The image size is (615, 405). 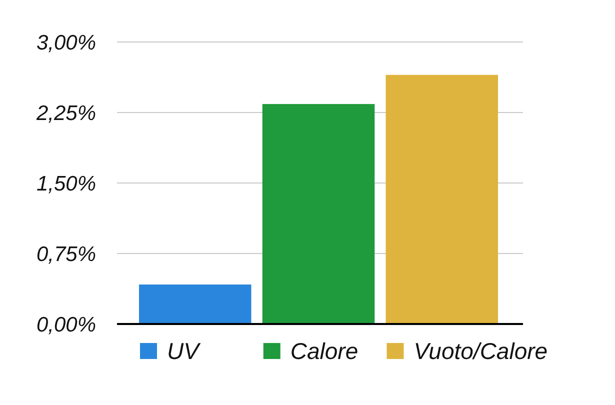 I want to click on y-tick-label: 3,00%, so click(x=66, y=42).